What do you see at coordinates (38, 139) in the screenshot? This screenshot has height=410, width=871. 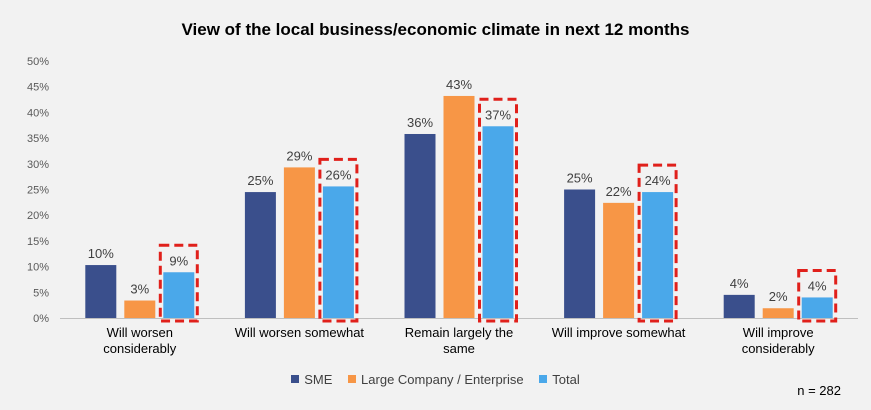 I see `y-tick-label: 35%` at bounding box center [38, 139].